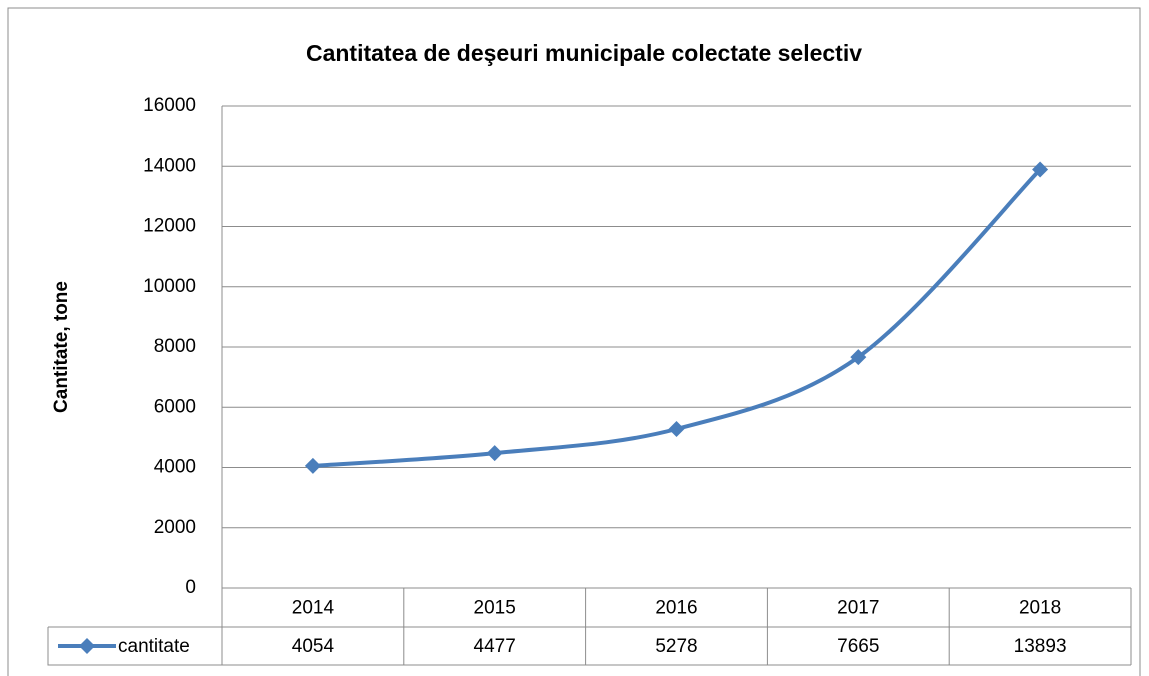 This screenshot has width=1149, height=676. What do you see at coordinates (175, 346) in the screenshot?
I see `y-tick-label: 8000` at bounding box center [175, 346].